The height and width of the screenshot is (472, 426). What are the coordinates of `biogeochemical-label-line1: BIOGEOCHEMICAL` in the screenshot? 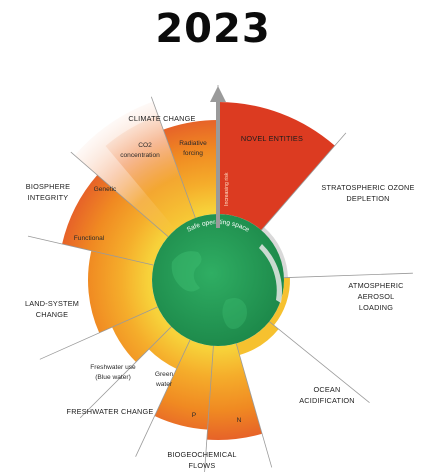 It's located at (201, 454).